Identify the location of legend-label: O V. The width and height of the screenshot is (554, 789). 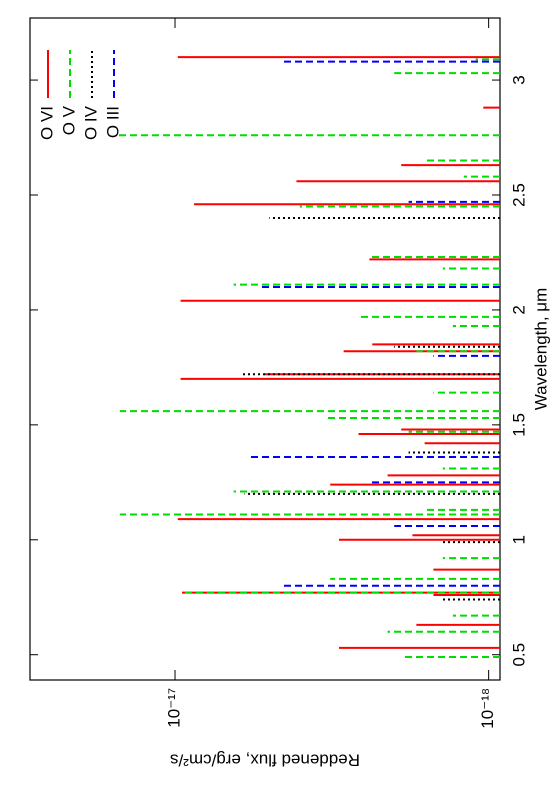
(68, 120).